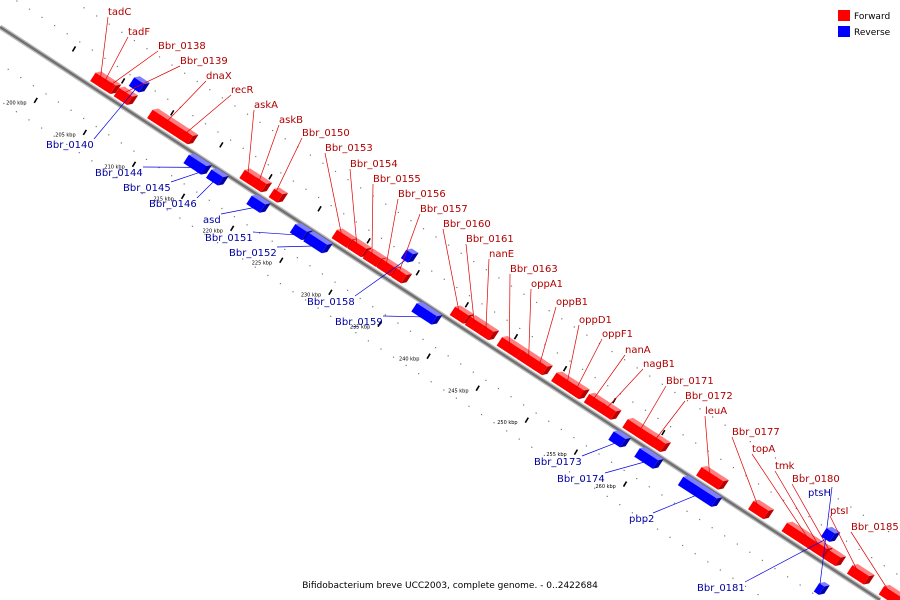 The height and width of the screenshot is (600, 900). What do you see at coordinates (444, 209) in the screenshot?
I see `gene-label: Bbr_0157` at bounding box center [444, 209].